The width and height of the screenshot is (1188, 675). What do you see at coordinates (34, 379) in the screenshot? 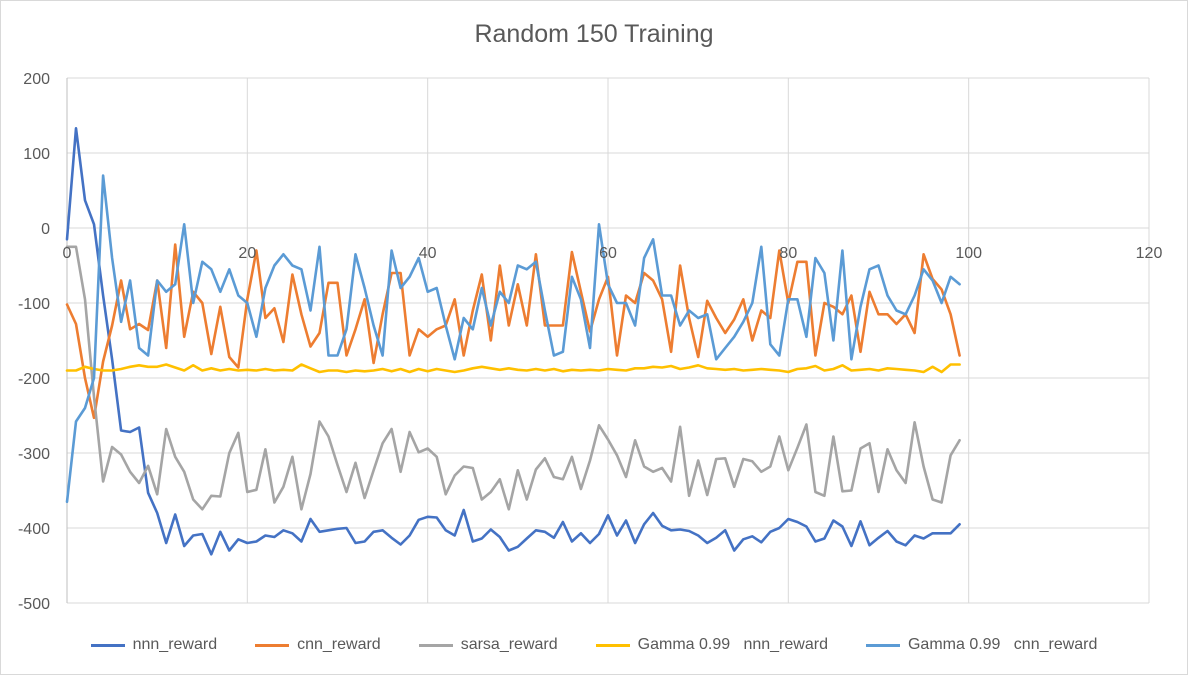
I see `y-tick-label: -200` at bounding box center [34, 379].